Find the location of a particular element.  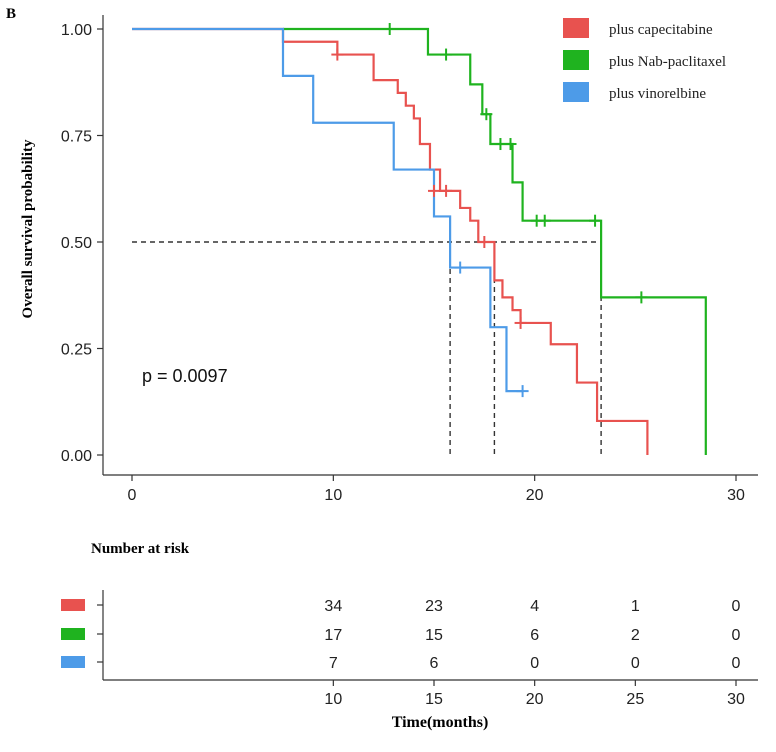

x-tick-label: 0 is located at coordinates (132, 495).